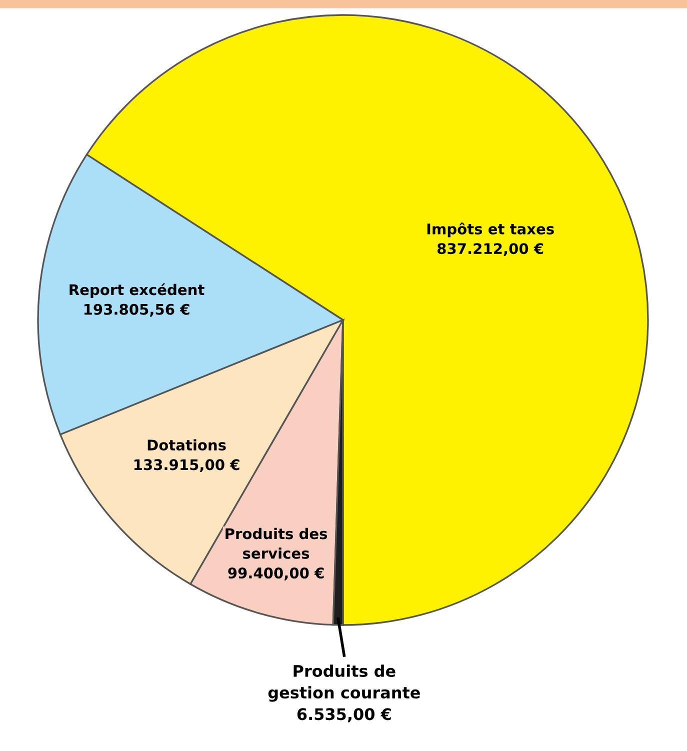  I want to click on data-label: 133.915,00 €, so click(187, 465).